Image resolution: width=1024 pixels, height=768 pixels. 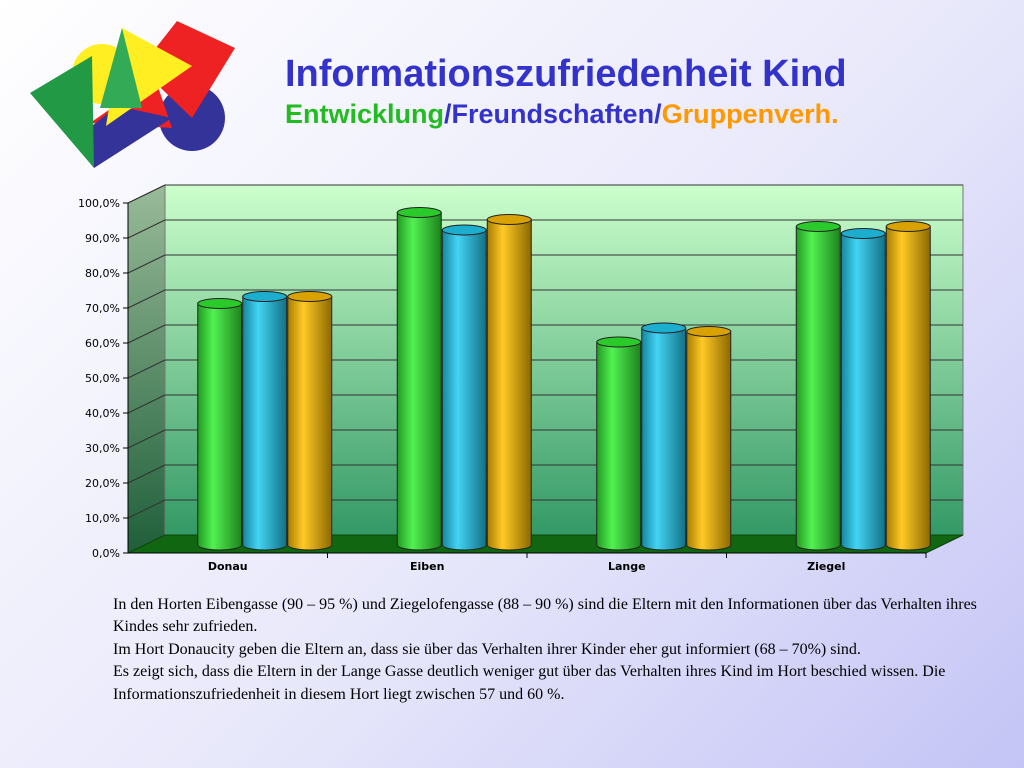 I want to click on x-tick-label: Donau, so click(x=228, y=566).